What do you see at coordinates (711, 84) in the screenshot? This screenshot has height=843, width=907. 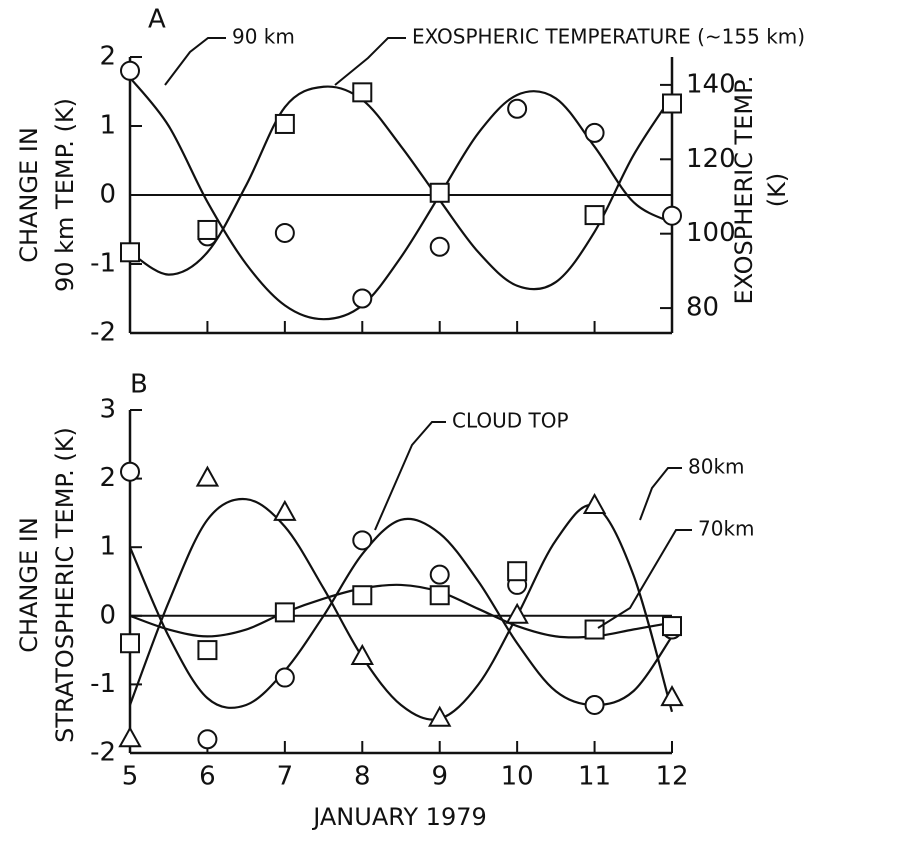 I see `y2-tick-label: 140` at bounding box center [711, 84].